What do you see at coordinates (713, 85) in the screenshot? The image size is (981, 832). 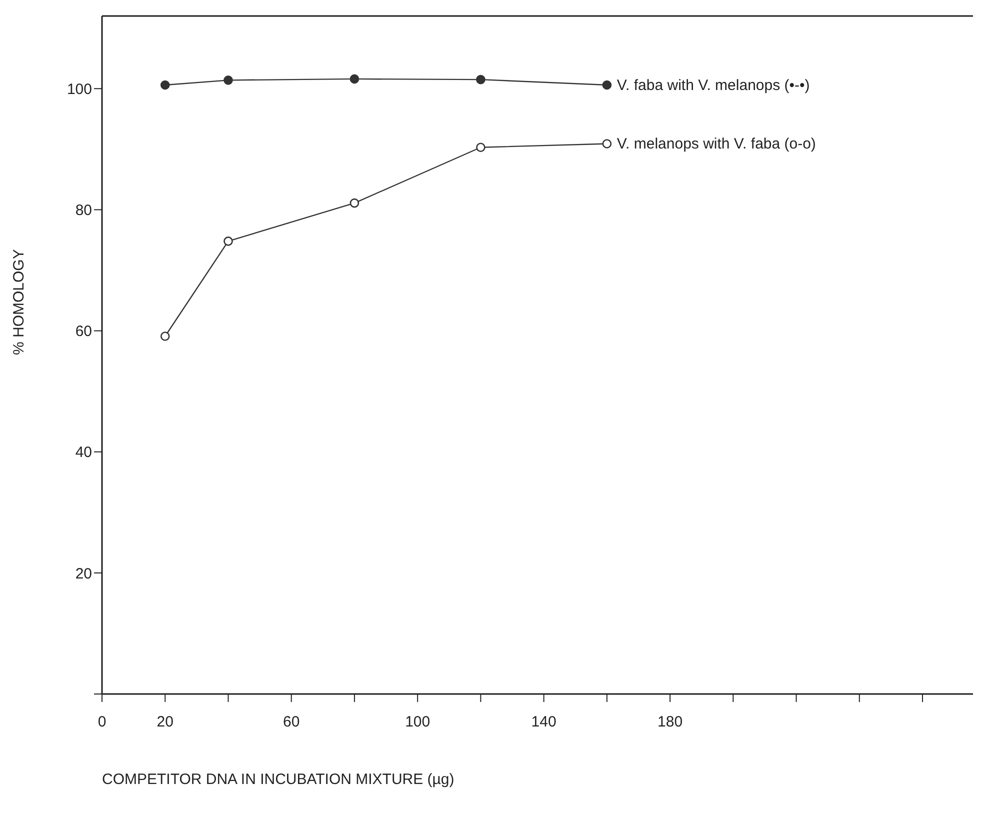 I see `series-label: V. faba with V. melanops (•-•)` at bounding box center [713, 85].